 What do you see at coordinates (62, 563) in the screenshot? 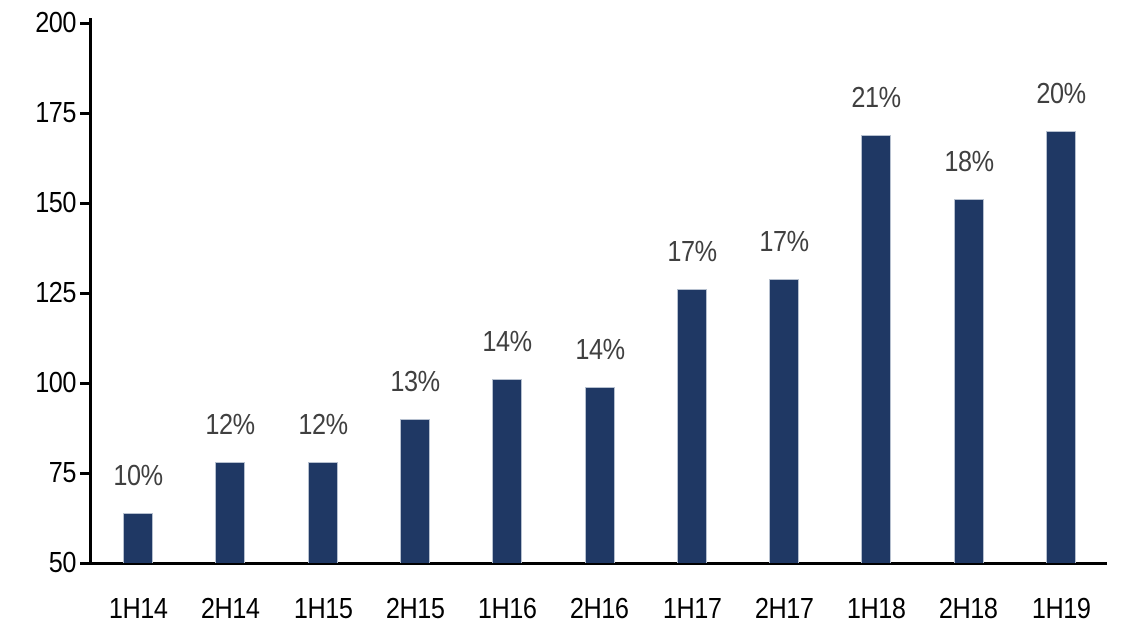
I see `y-axis-tick-label: 50` at bounding box center [62, 563].